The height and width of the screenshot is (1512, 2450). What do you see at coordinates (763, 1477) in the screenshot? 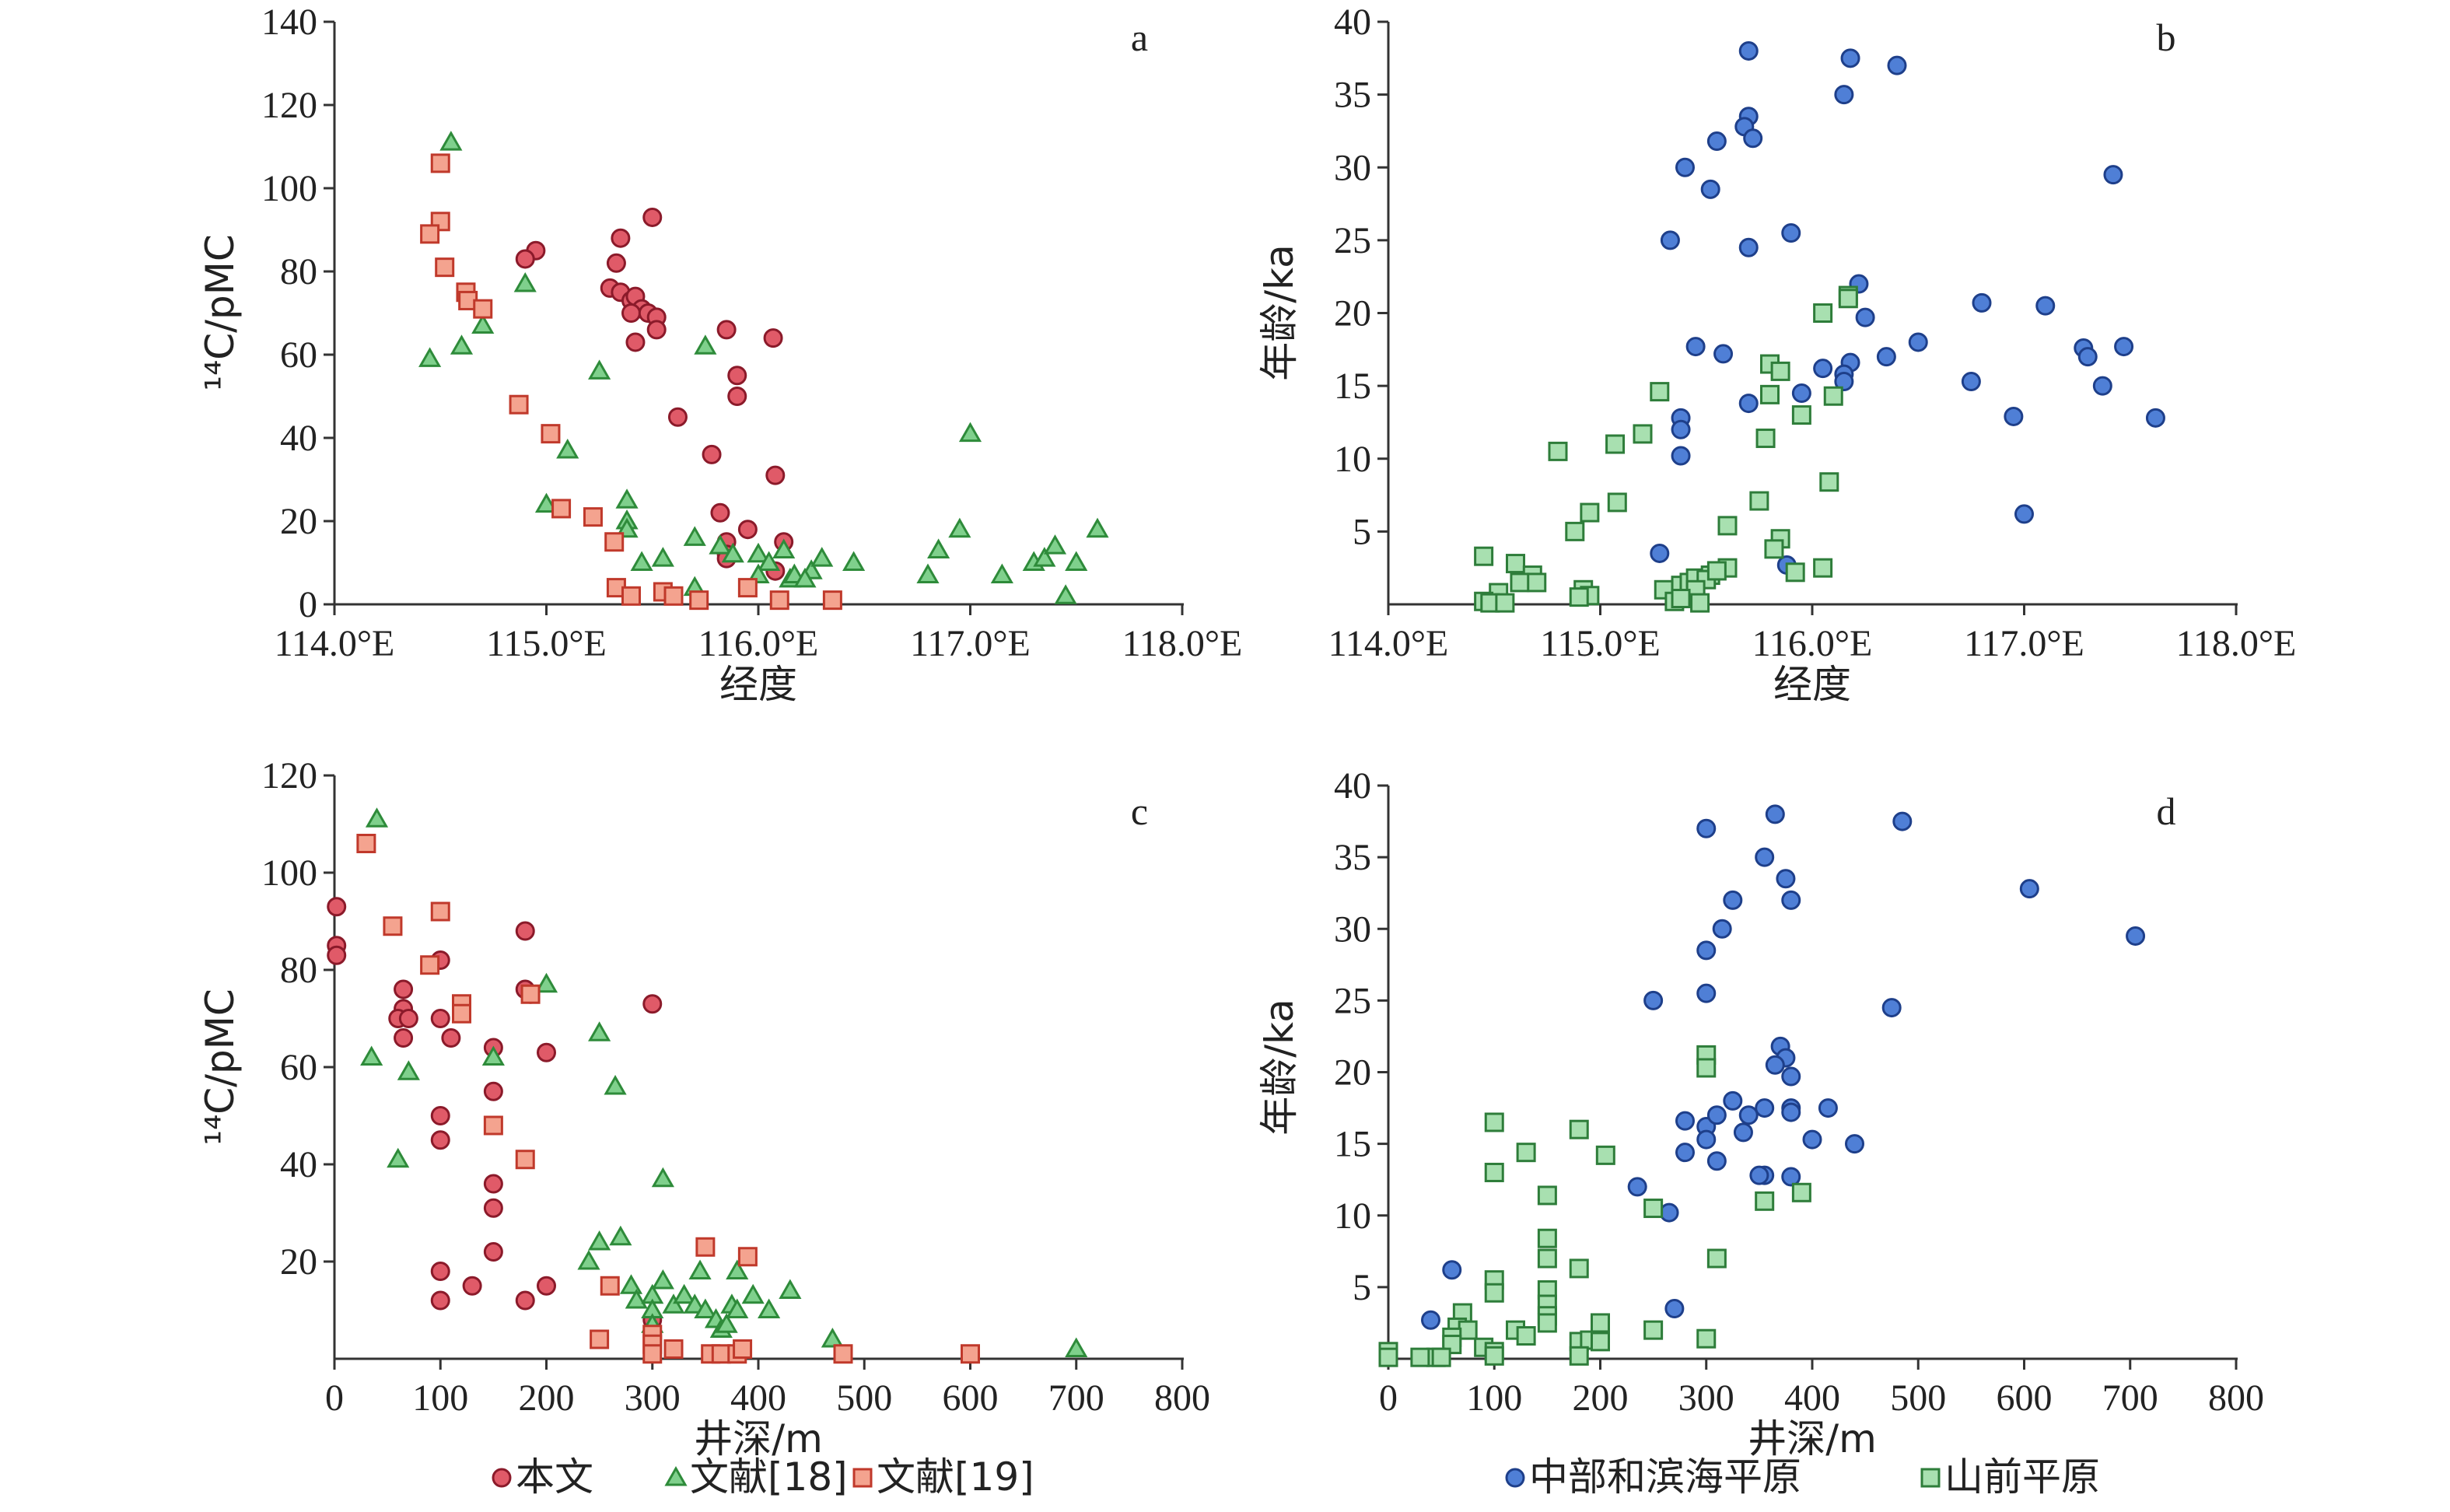
I see `legend-left: 本文 文献[18] 文献[19]` at bounding box center [763, 1477].